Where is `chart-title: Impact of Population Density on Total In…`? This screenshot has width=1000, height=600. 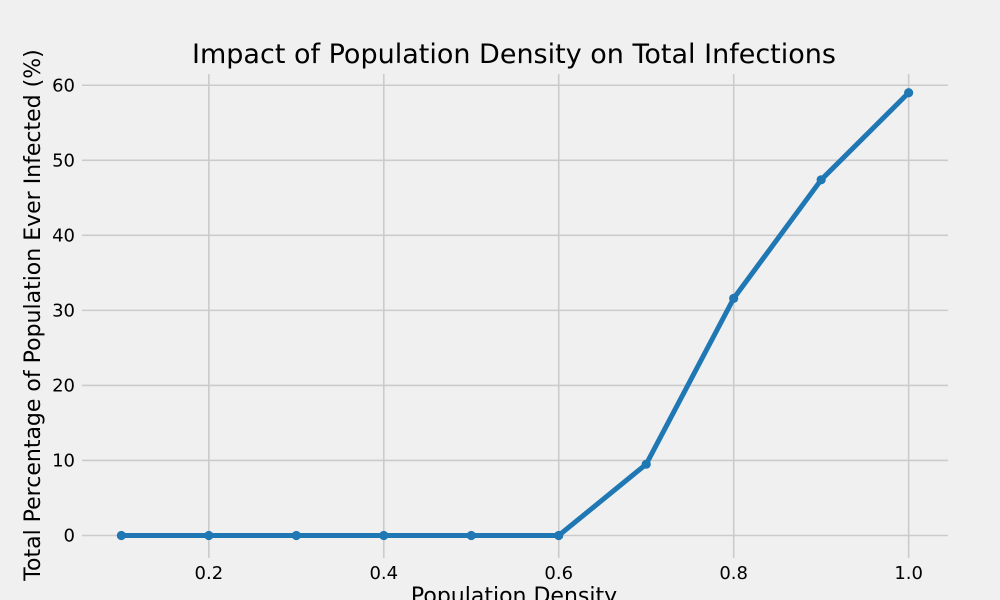 chart-title: Impact of Population Density on Total In… is located at coordinates (514, 54).